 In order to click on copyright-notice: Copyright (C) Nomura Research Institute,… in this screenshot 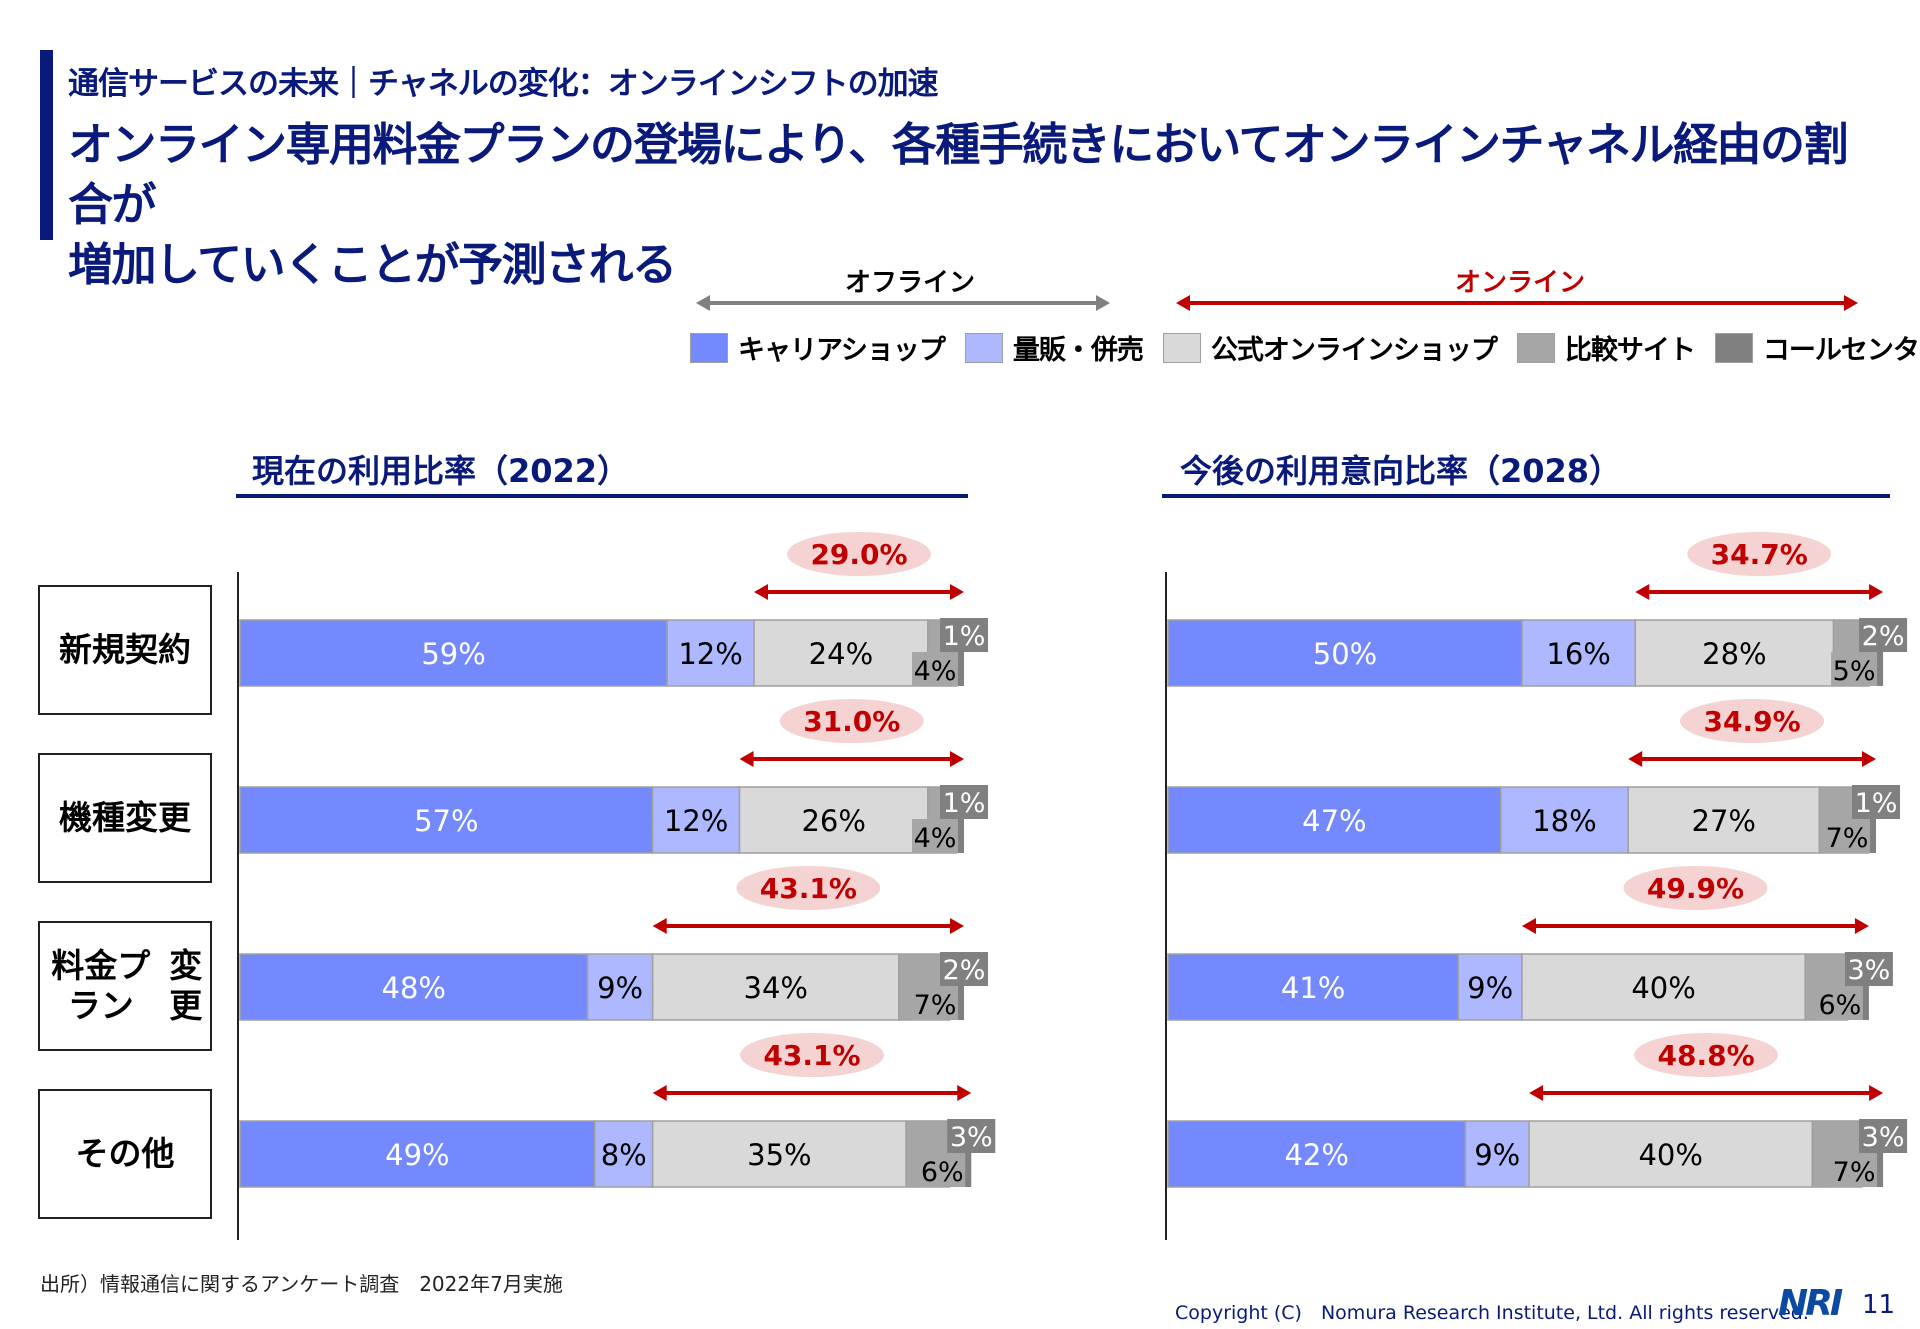, I will do `click(1492, 1313)`.